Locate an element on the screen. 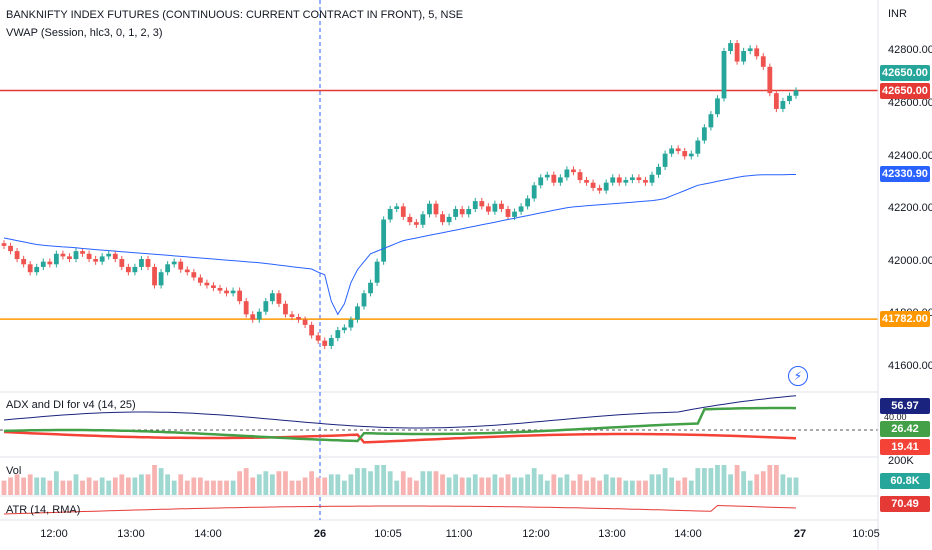 Image resolution: width=932 pixels, height=550 pixels. di-minus-tag: 19.41 is located at coordinates (905, 447).